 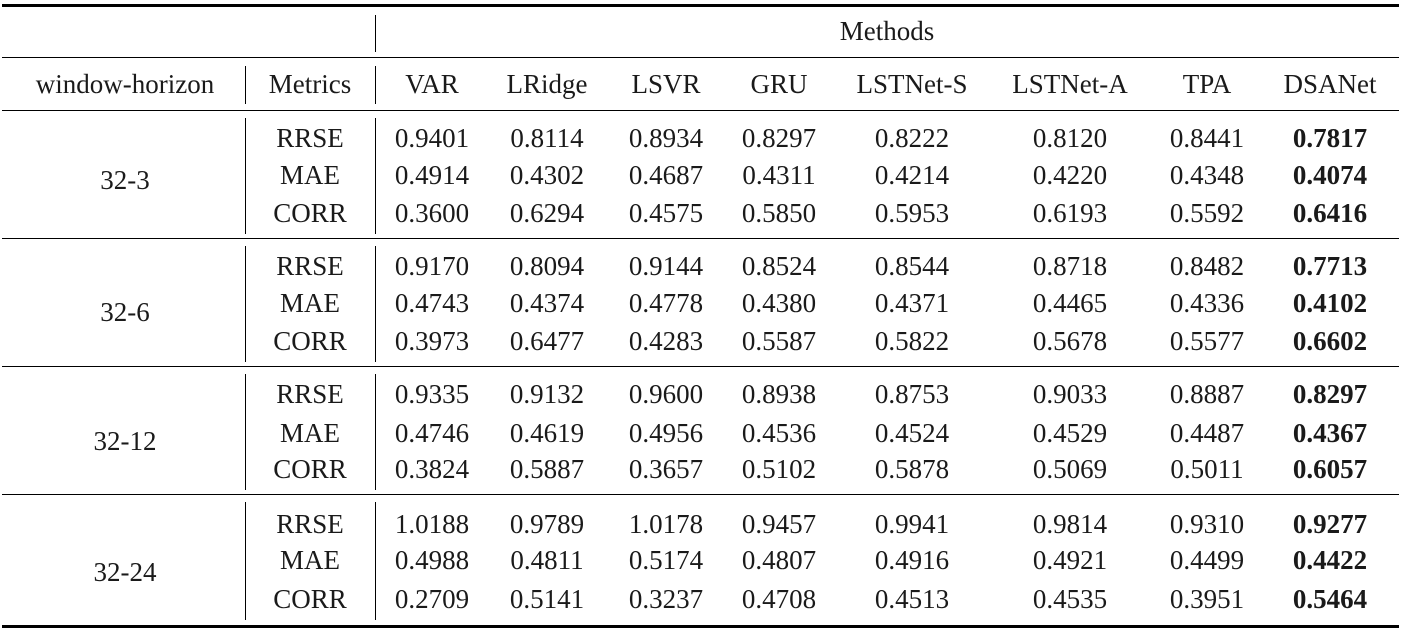 I want to click on best-value-cell: 0.6057, so click(x=1330, y=469).